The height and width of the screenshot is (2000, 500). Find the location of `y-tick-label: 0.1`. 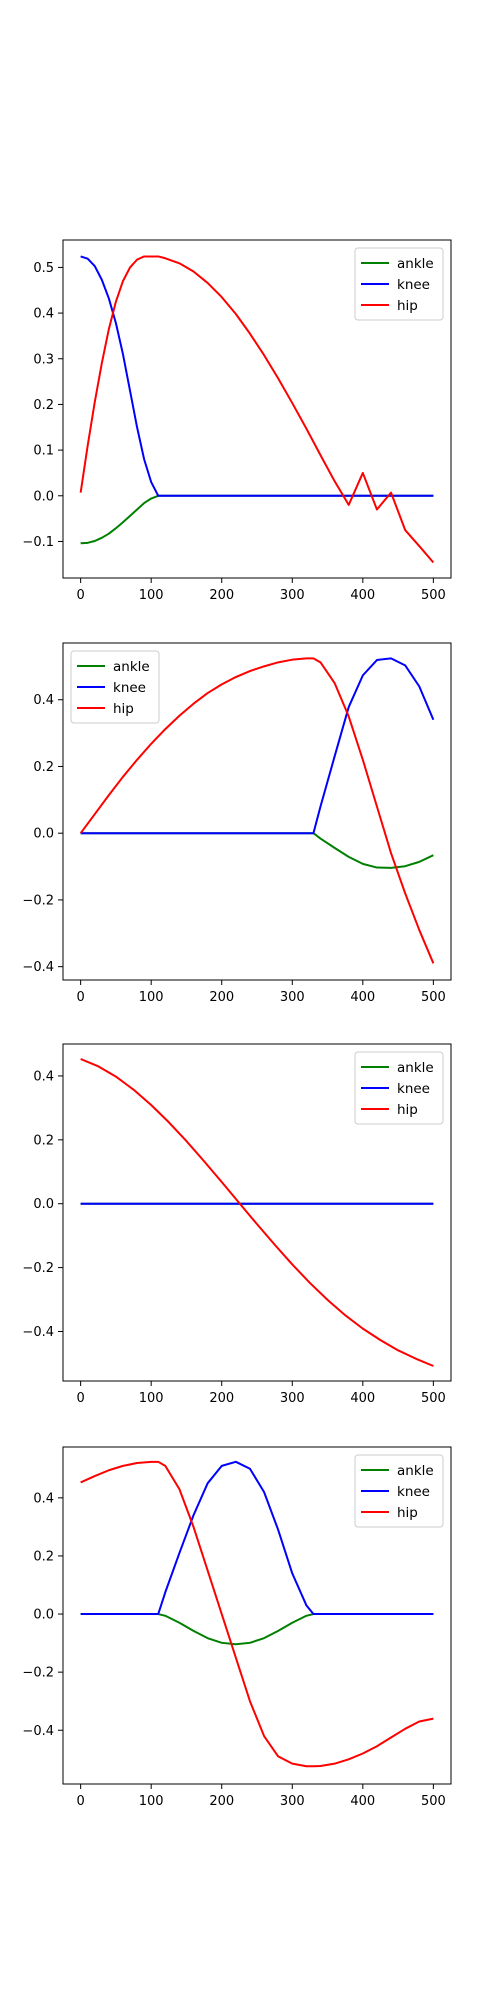

y-tick-label: 0.1 is located at coordinates (43, 451).